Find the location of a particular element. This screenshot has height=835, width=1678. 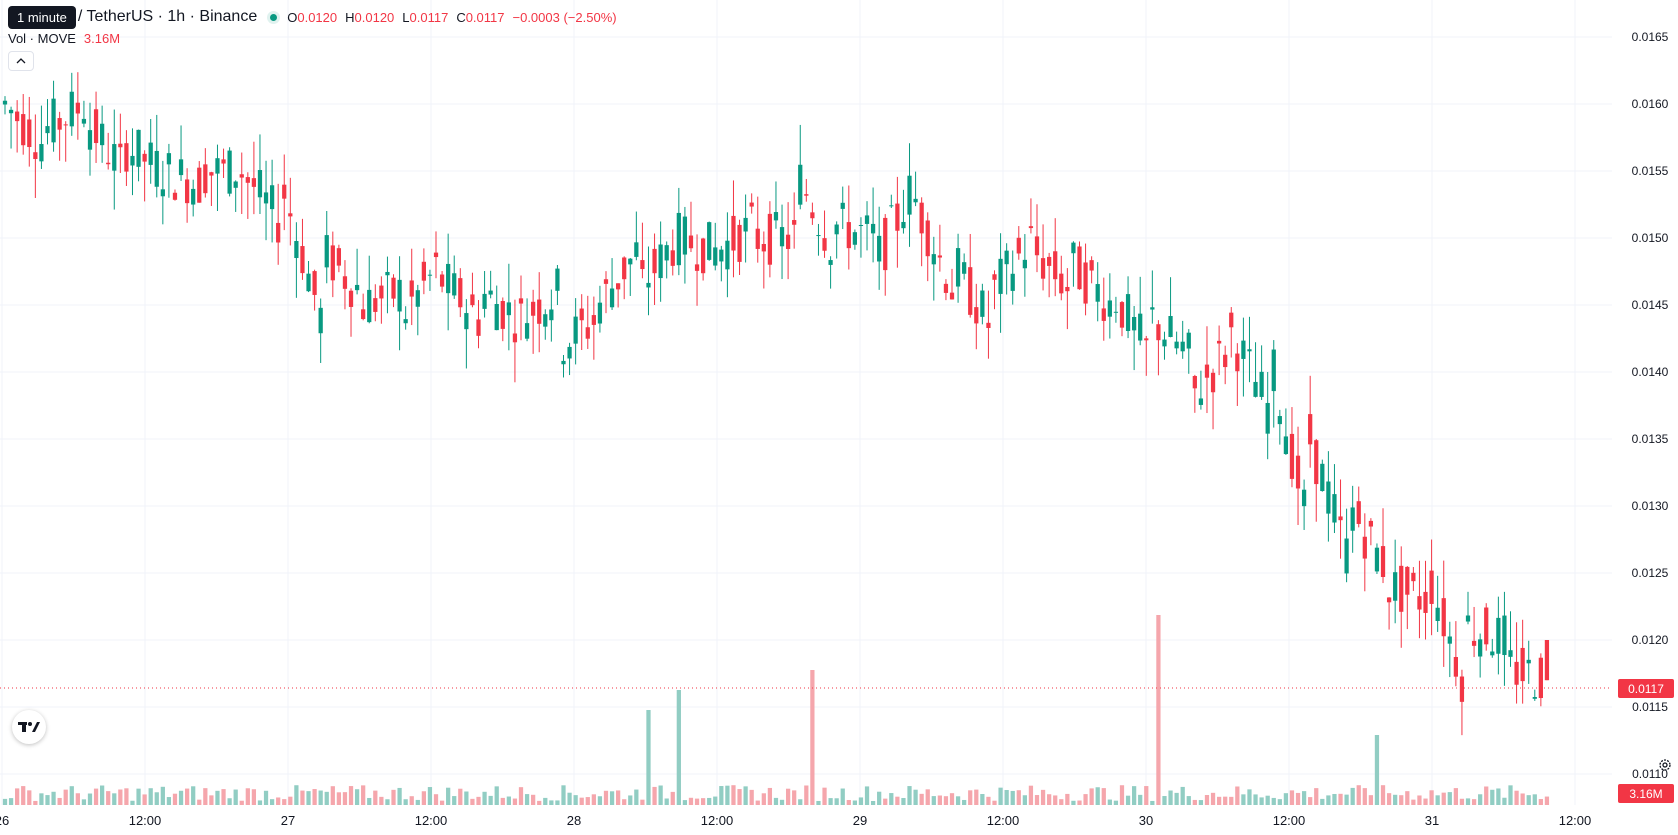

gear-icon is located at coordinates (1665, 765).